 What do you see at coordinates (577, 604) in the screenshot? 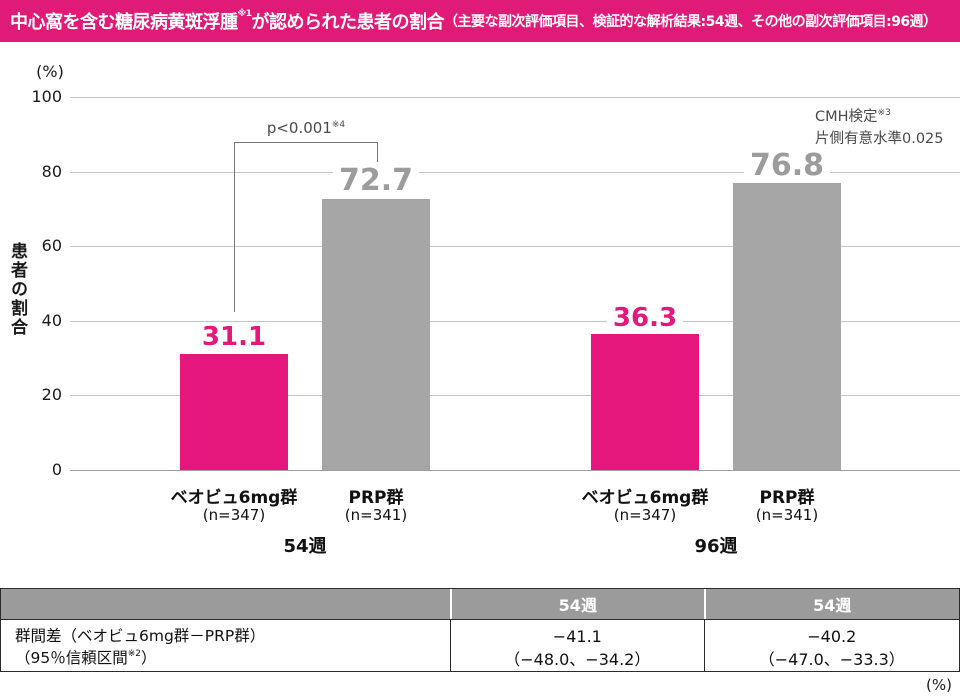
I see `table-header-54w: 54週` at bounding box center [577, 604].